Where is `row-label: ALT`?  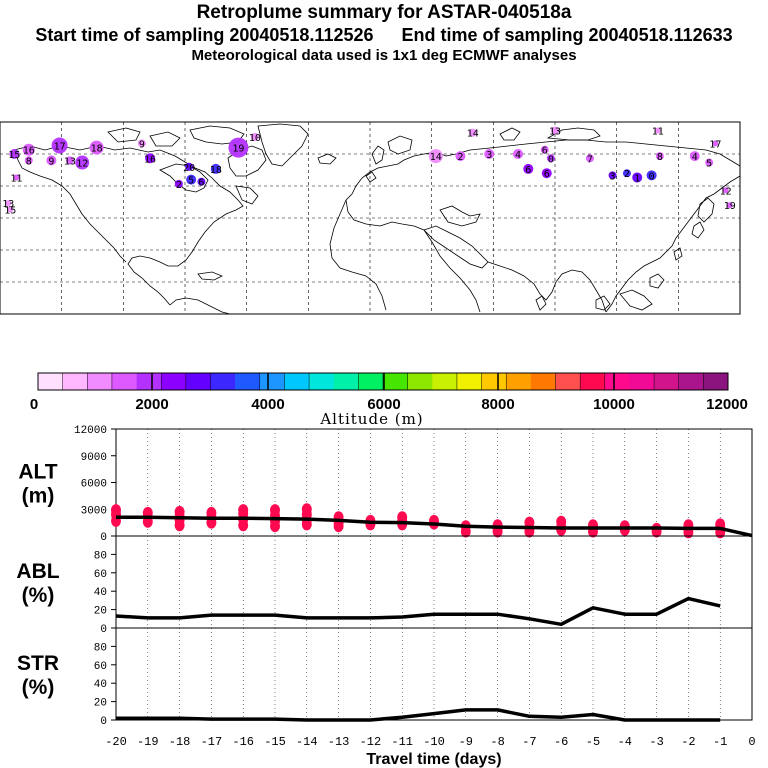 row-label: ALT is located at coordinates (37, 472).